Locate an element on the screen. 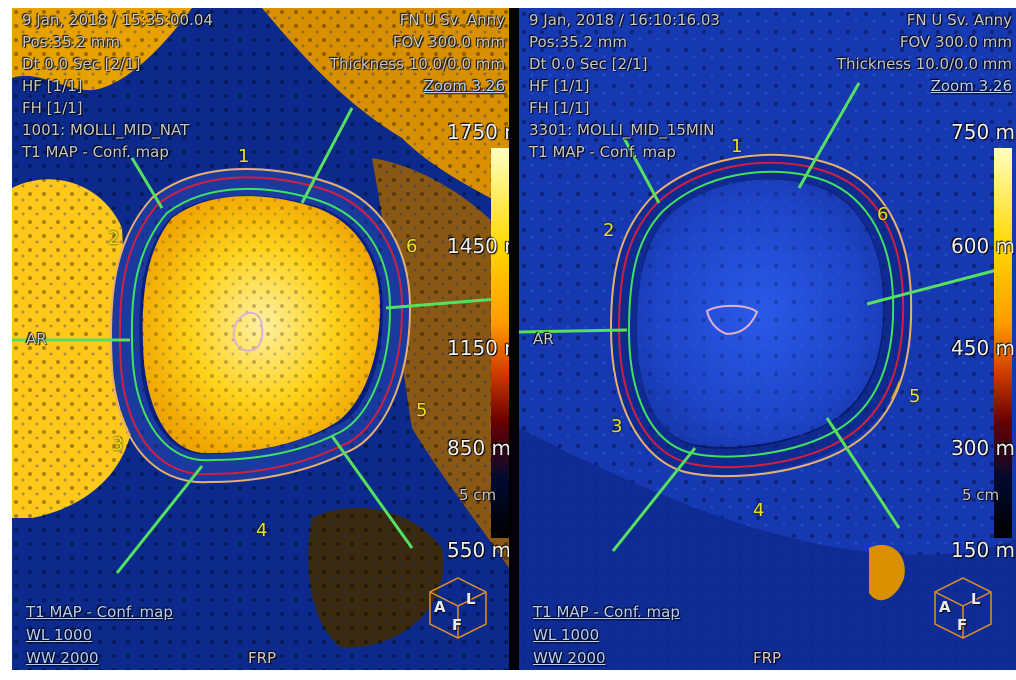  scale-label-2: 600 m is located at coordinates (983, 246).